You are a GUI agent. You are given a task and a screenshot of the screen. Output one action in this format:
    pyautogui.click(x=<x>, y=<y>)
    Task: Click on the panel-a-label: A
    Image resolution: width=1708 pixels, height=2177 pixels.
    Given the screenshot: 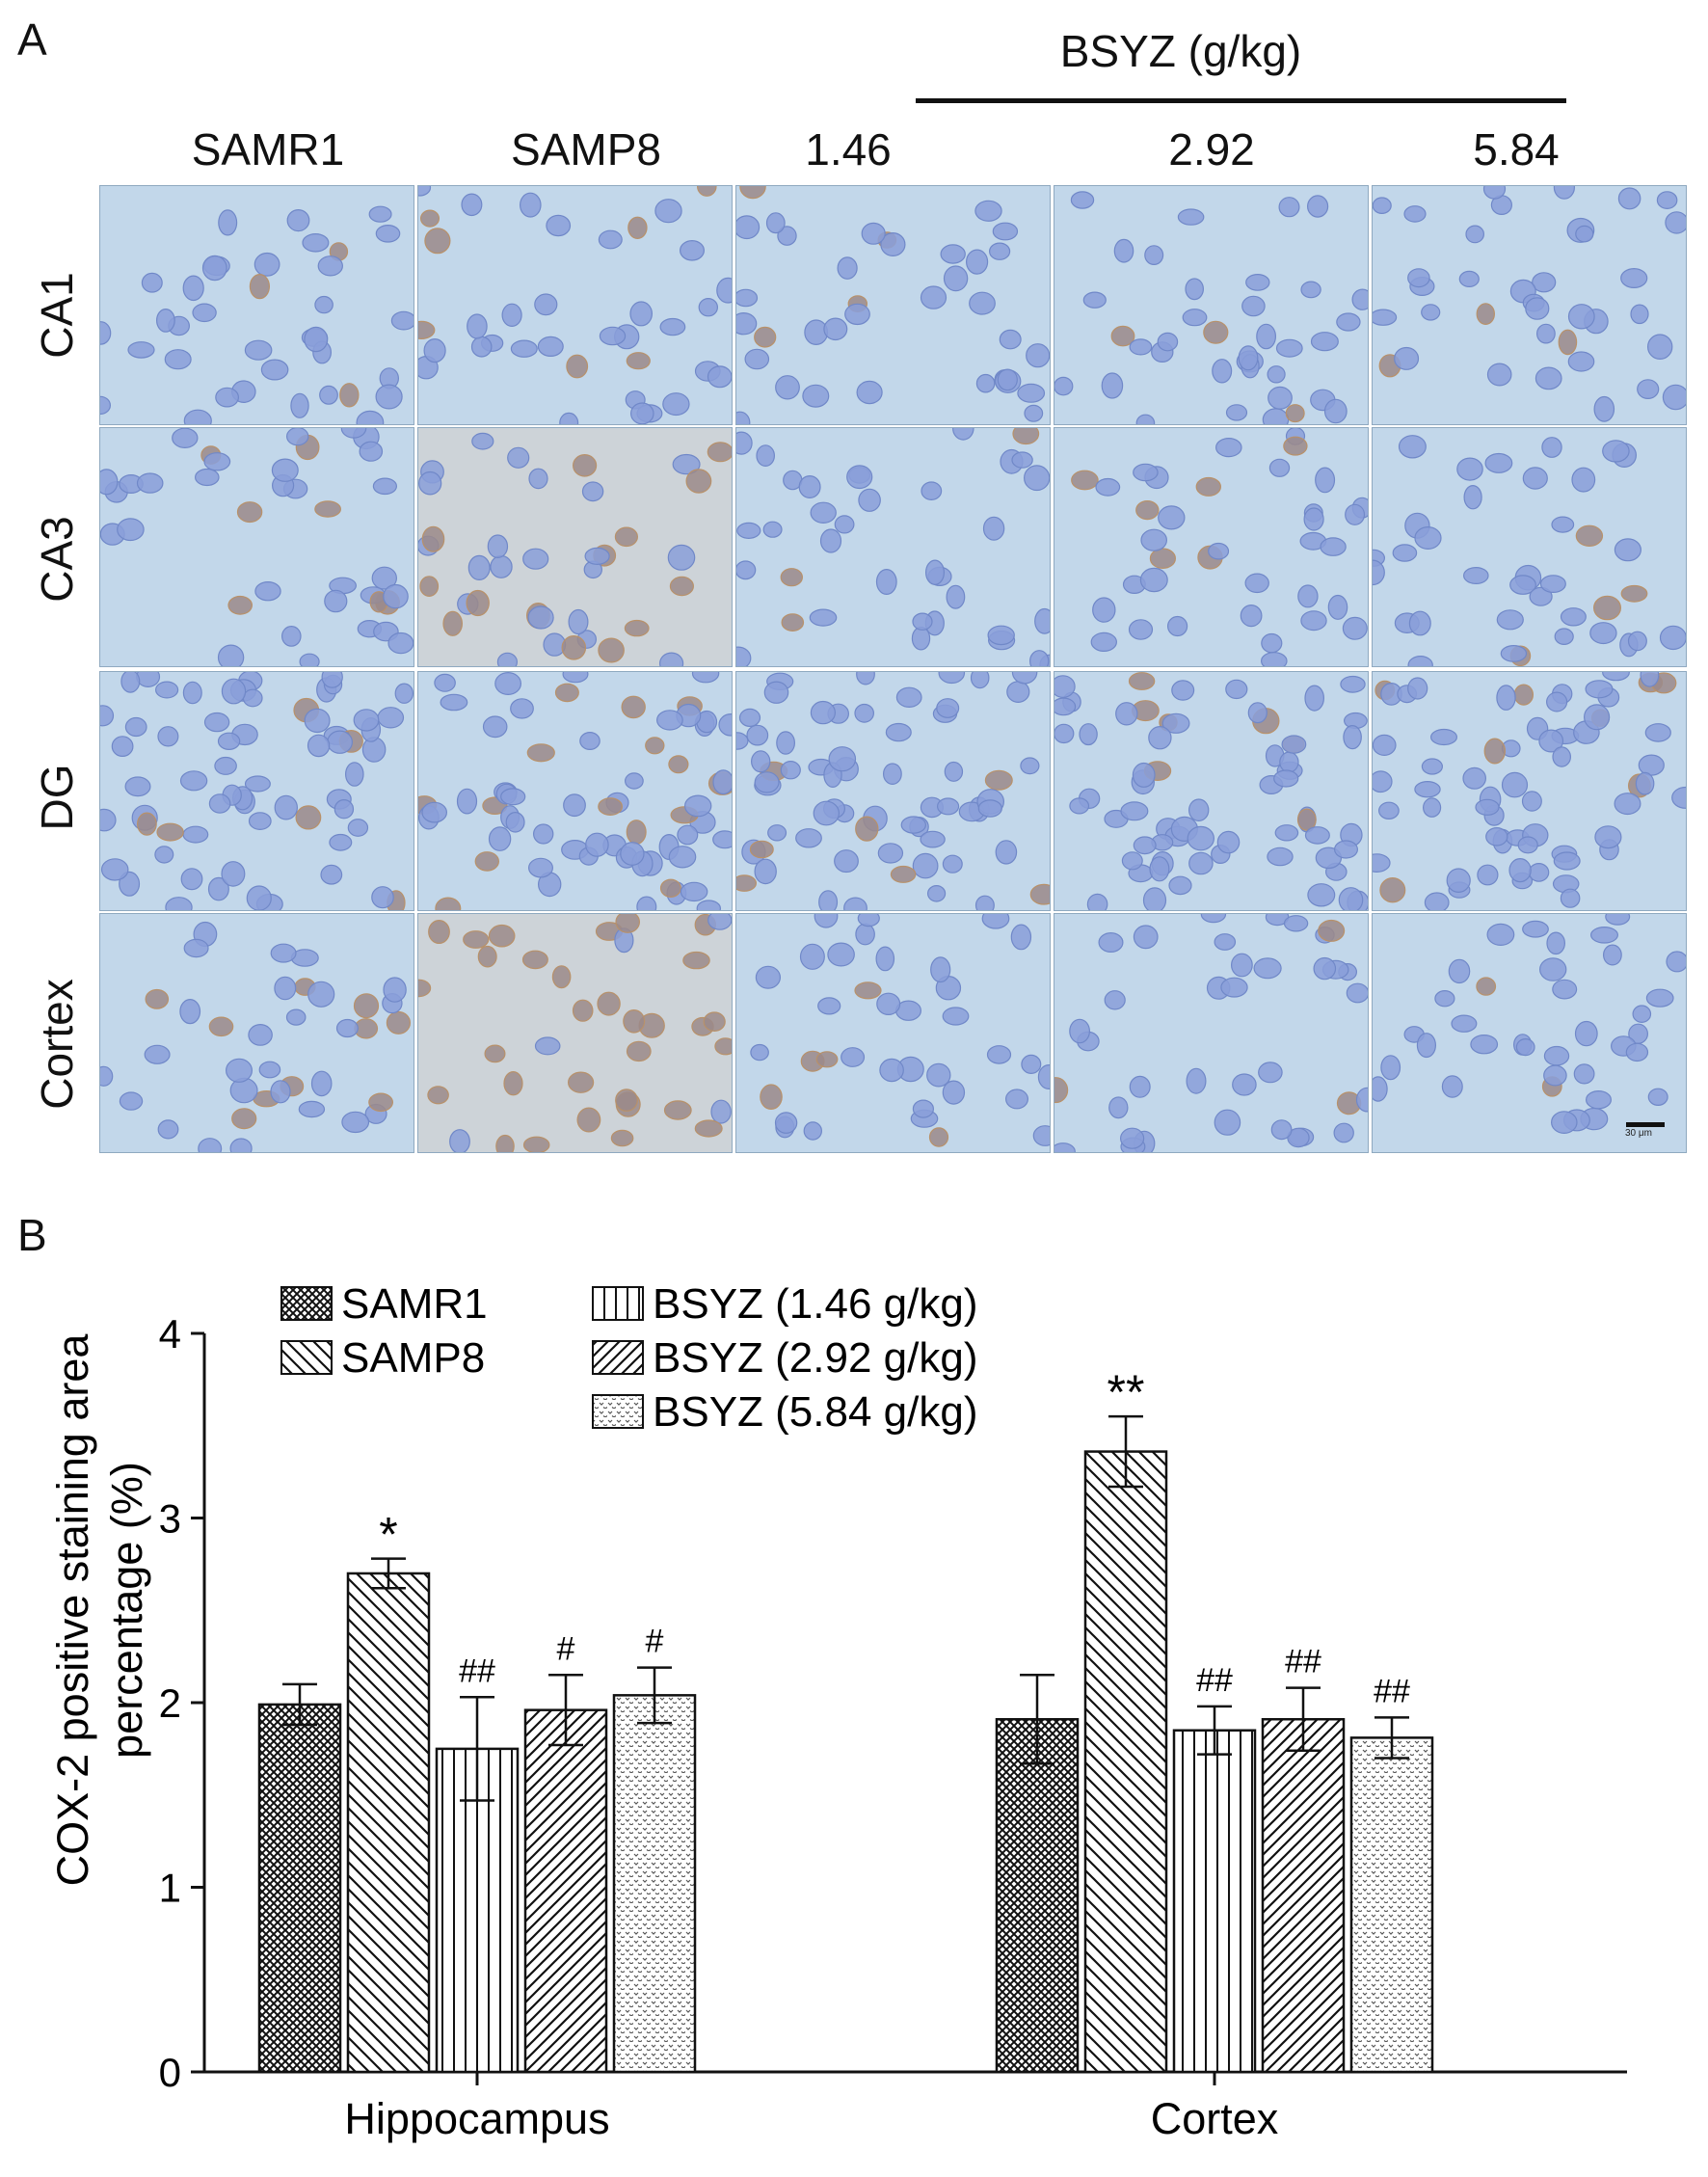 What is the action you would take?
    pyautogui.click(x=32, y=39)
    